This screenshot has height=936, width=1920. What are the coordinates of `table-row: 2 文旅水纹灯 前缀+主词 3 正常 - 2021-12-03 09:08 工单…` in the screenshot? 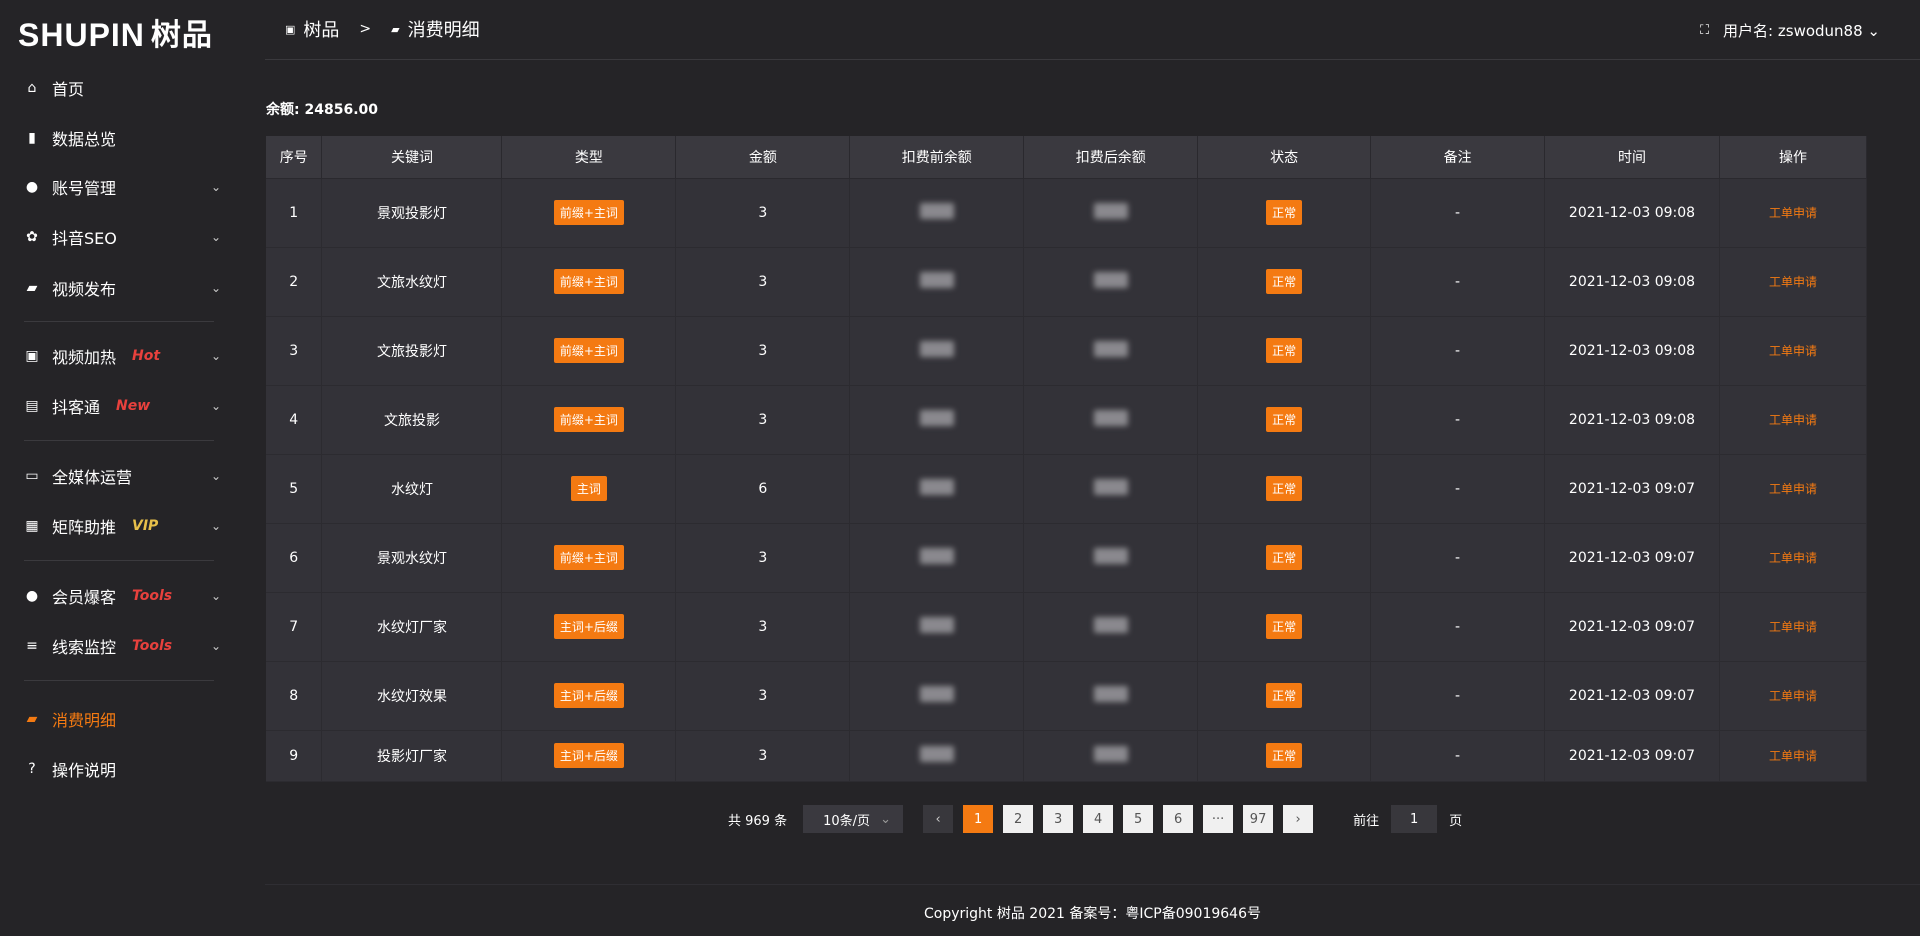 It's located at (1067, 282).